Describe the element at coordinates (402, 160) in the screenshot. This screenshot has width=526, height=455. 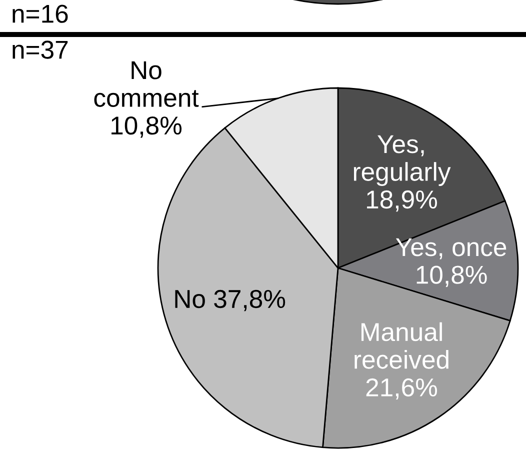
I see `slice-label: Yes, regularly` at that location.